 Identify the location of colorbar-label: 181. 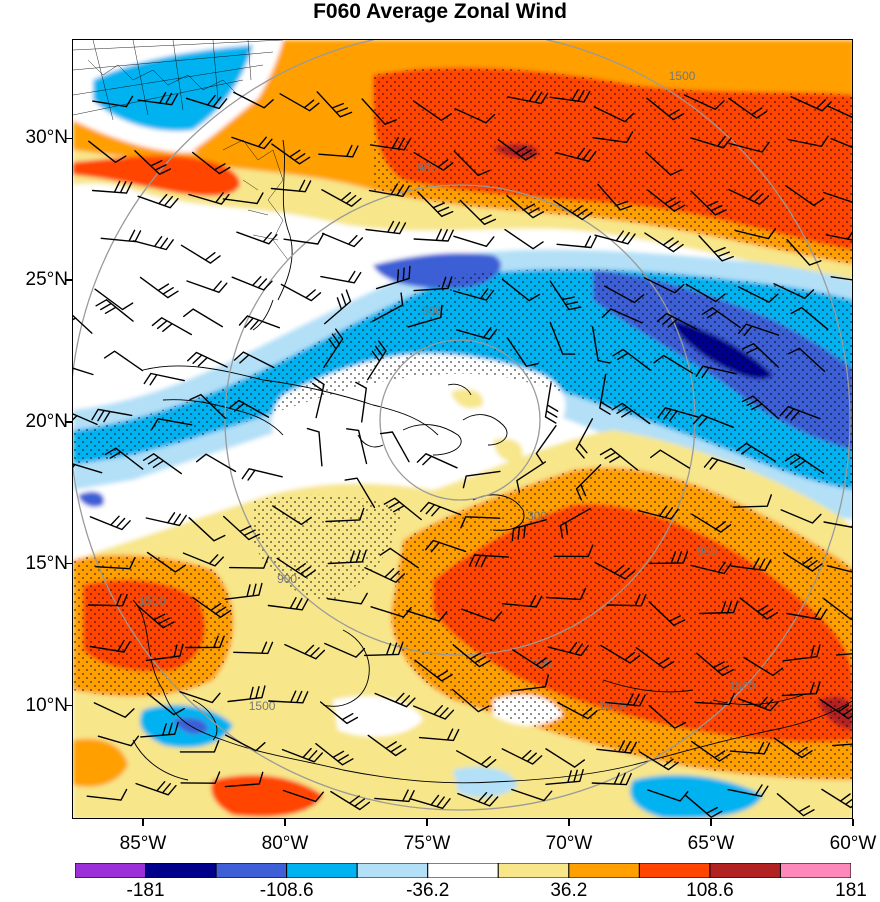
(851, 890).